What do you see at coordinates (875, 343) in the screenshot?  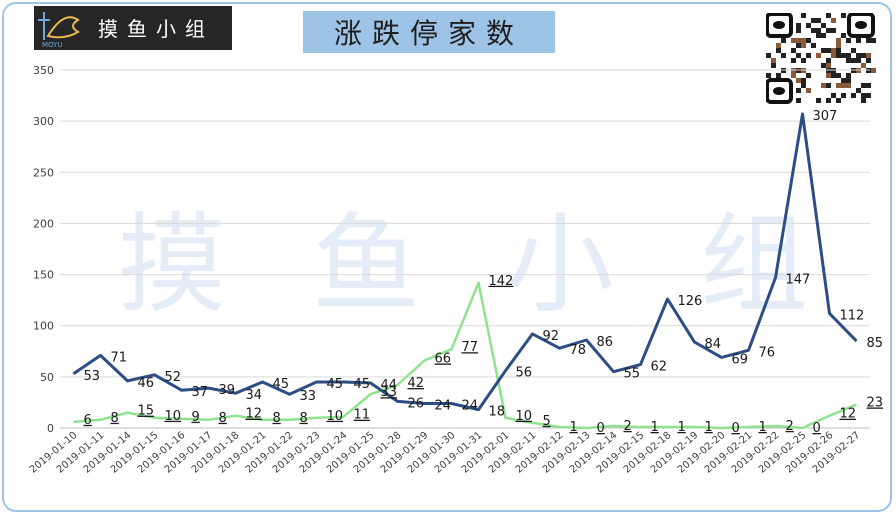 I see `data-label: 85` at bounding box center [875, 343].